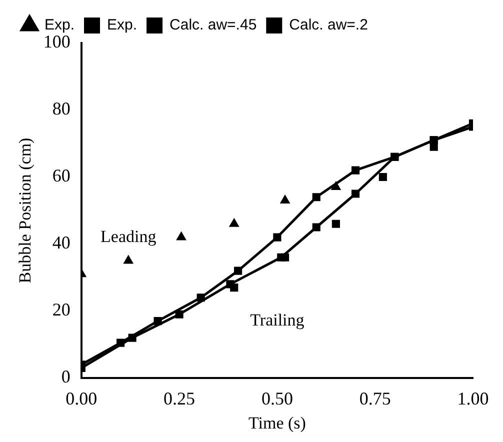 The width and height of the screenshot is (503, 442). Describe the element at coordinates (82, 398) in the screenshot. I see `x-tick-label: 0.00` at that location.